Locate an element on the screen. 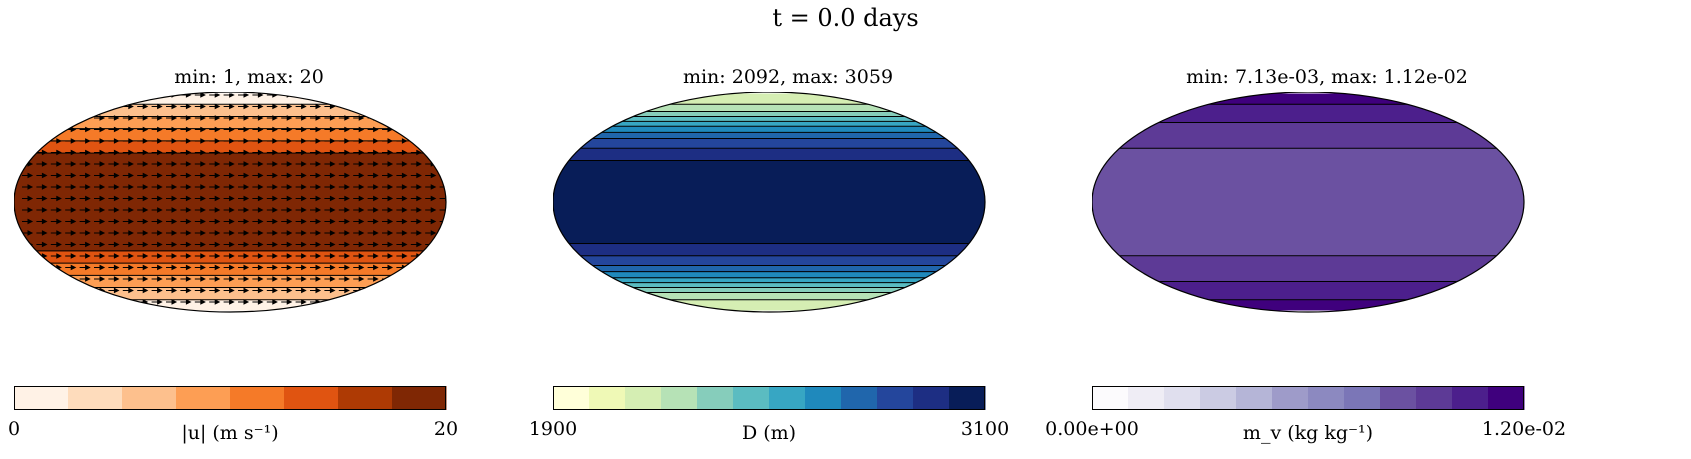 The width and height of the screenshot is (1691, 459). figure-title: t = 0.0 days is located at coordinates (845, 18).